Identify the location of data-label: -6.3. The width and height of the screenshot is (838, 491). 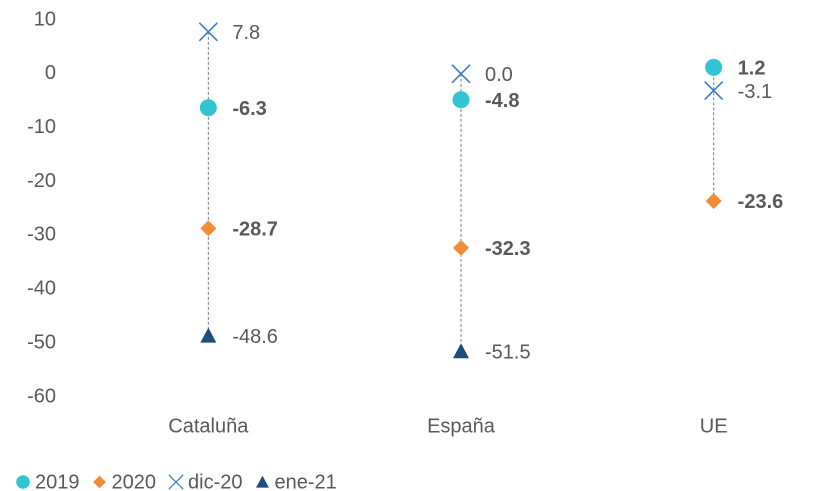
(249, 109).